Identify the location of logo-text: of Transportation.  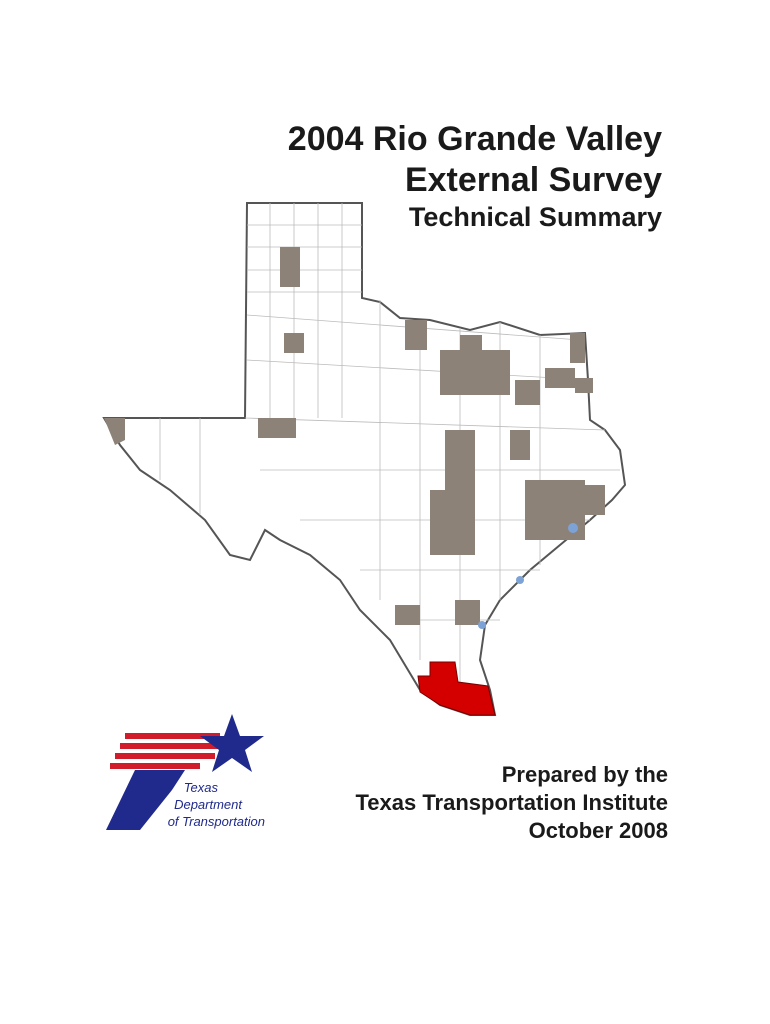
(216, 821).